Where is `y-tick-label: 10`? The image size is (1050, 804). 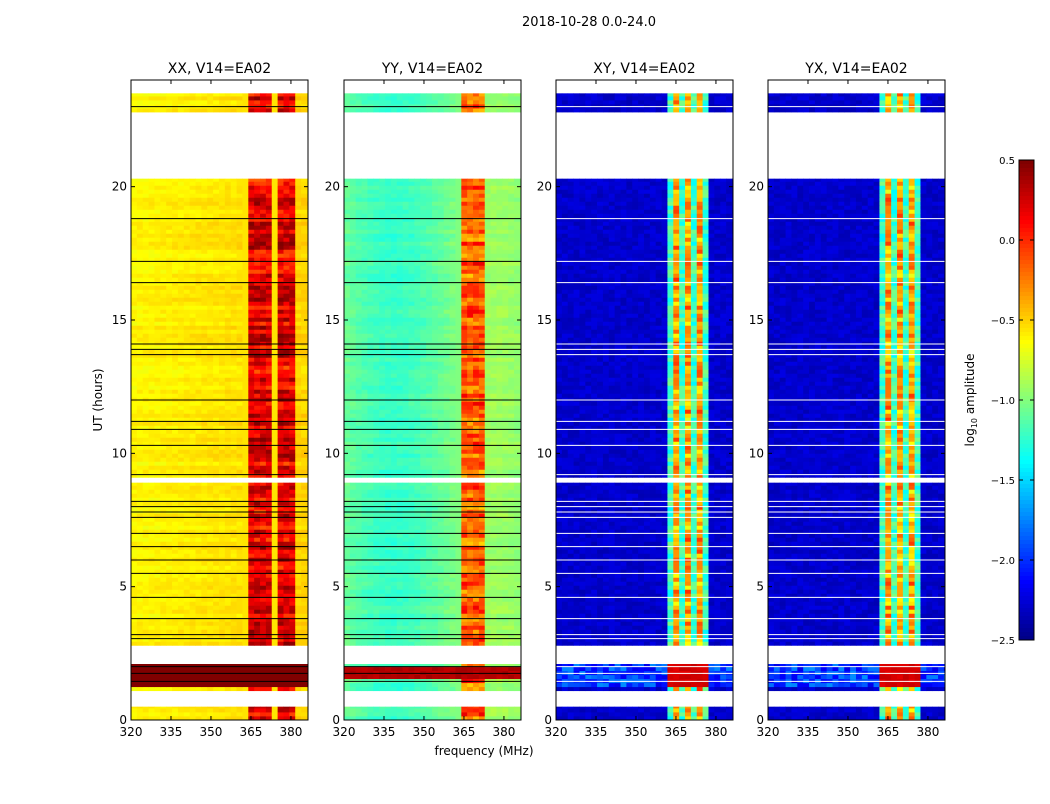 y-tick-label: 10 is located at coordinates (119, 453).